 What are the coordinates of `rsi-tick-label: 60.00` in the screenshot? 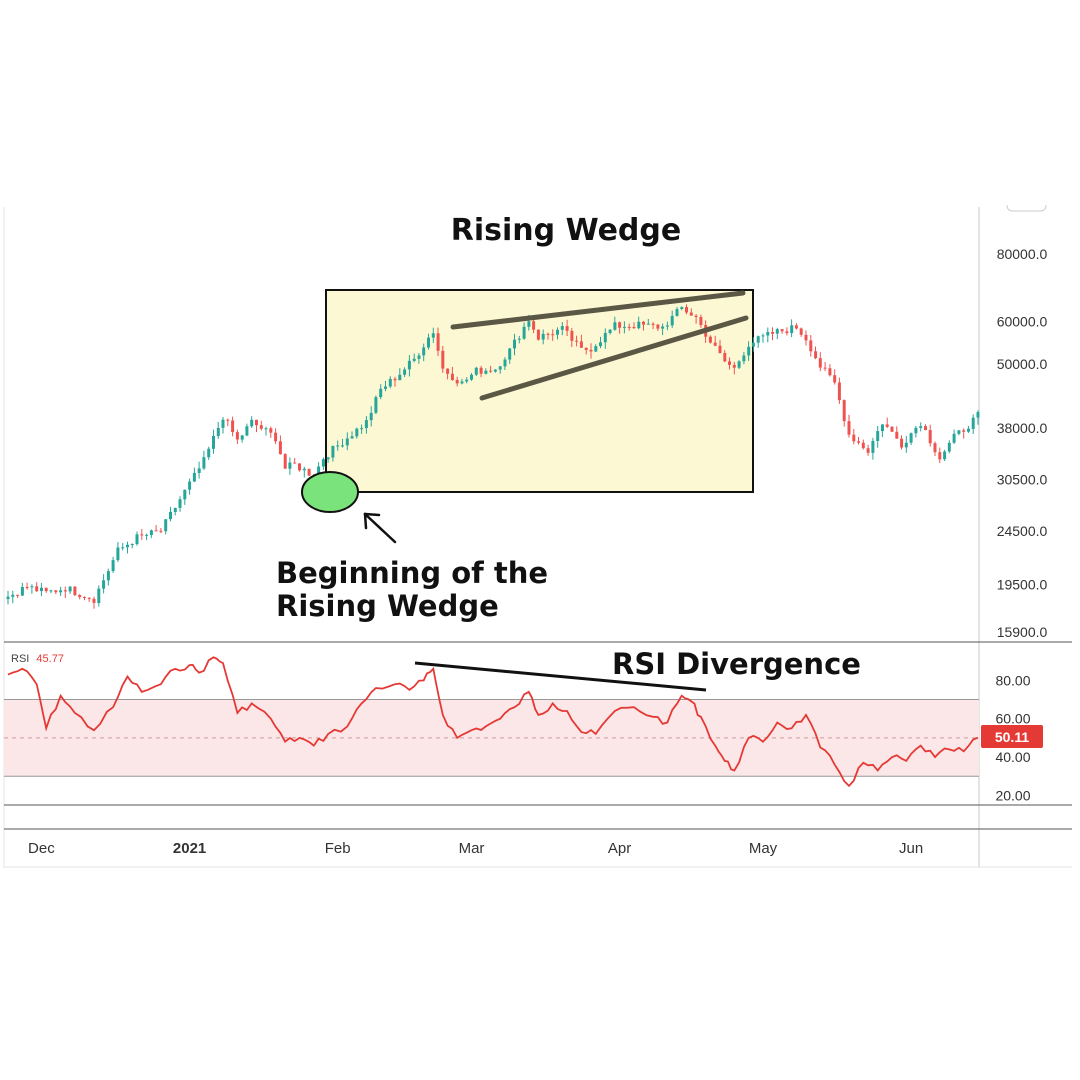 It's located at (1012, 719).